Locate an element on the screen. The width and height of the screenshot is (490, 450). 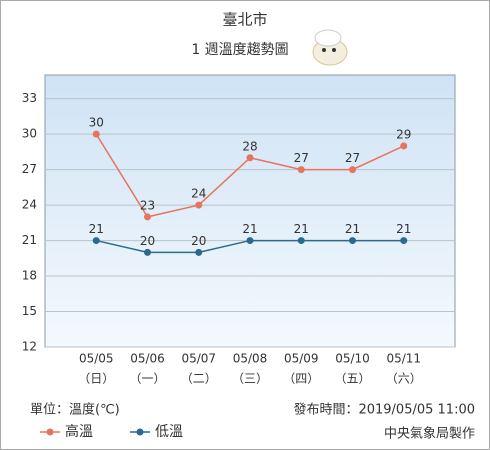
x-weekday-label: （日） is located at coordinates (96, 379).